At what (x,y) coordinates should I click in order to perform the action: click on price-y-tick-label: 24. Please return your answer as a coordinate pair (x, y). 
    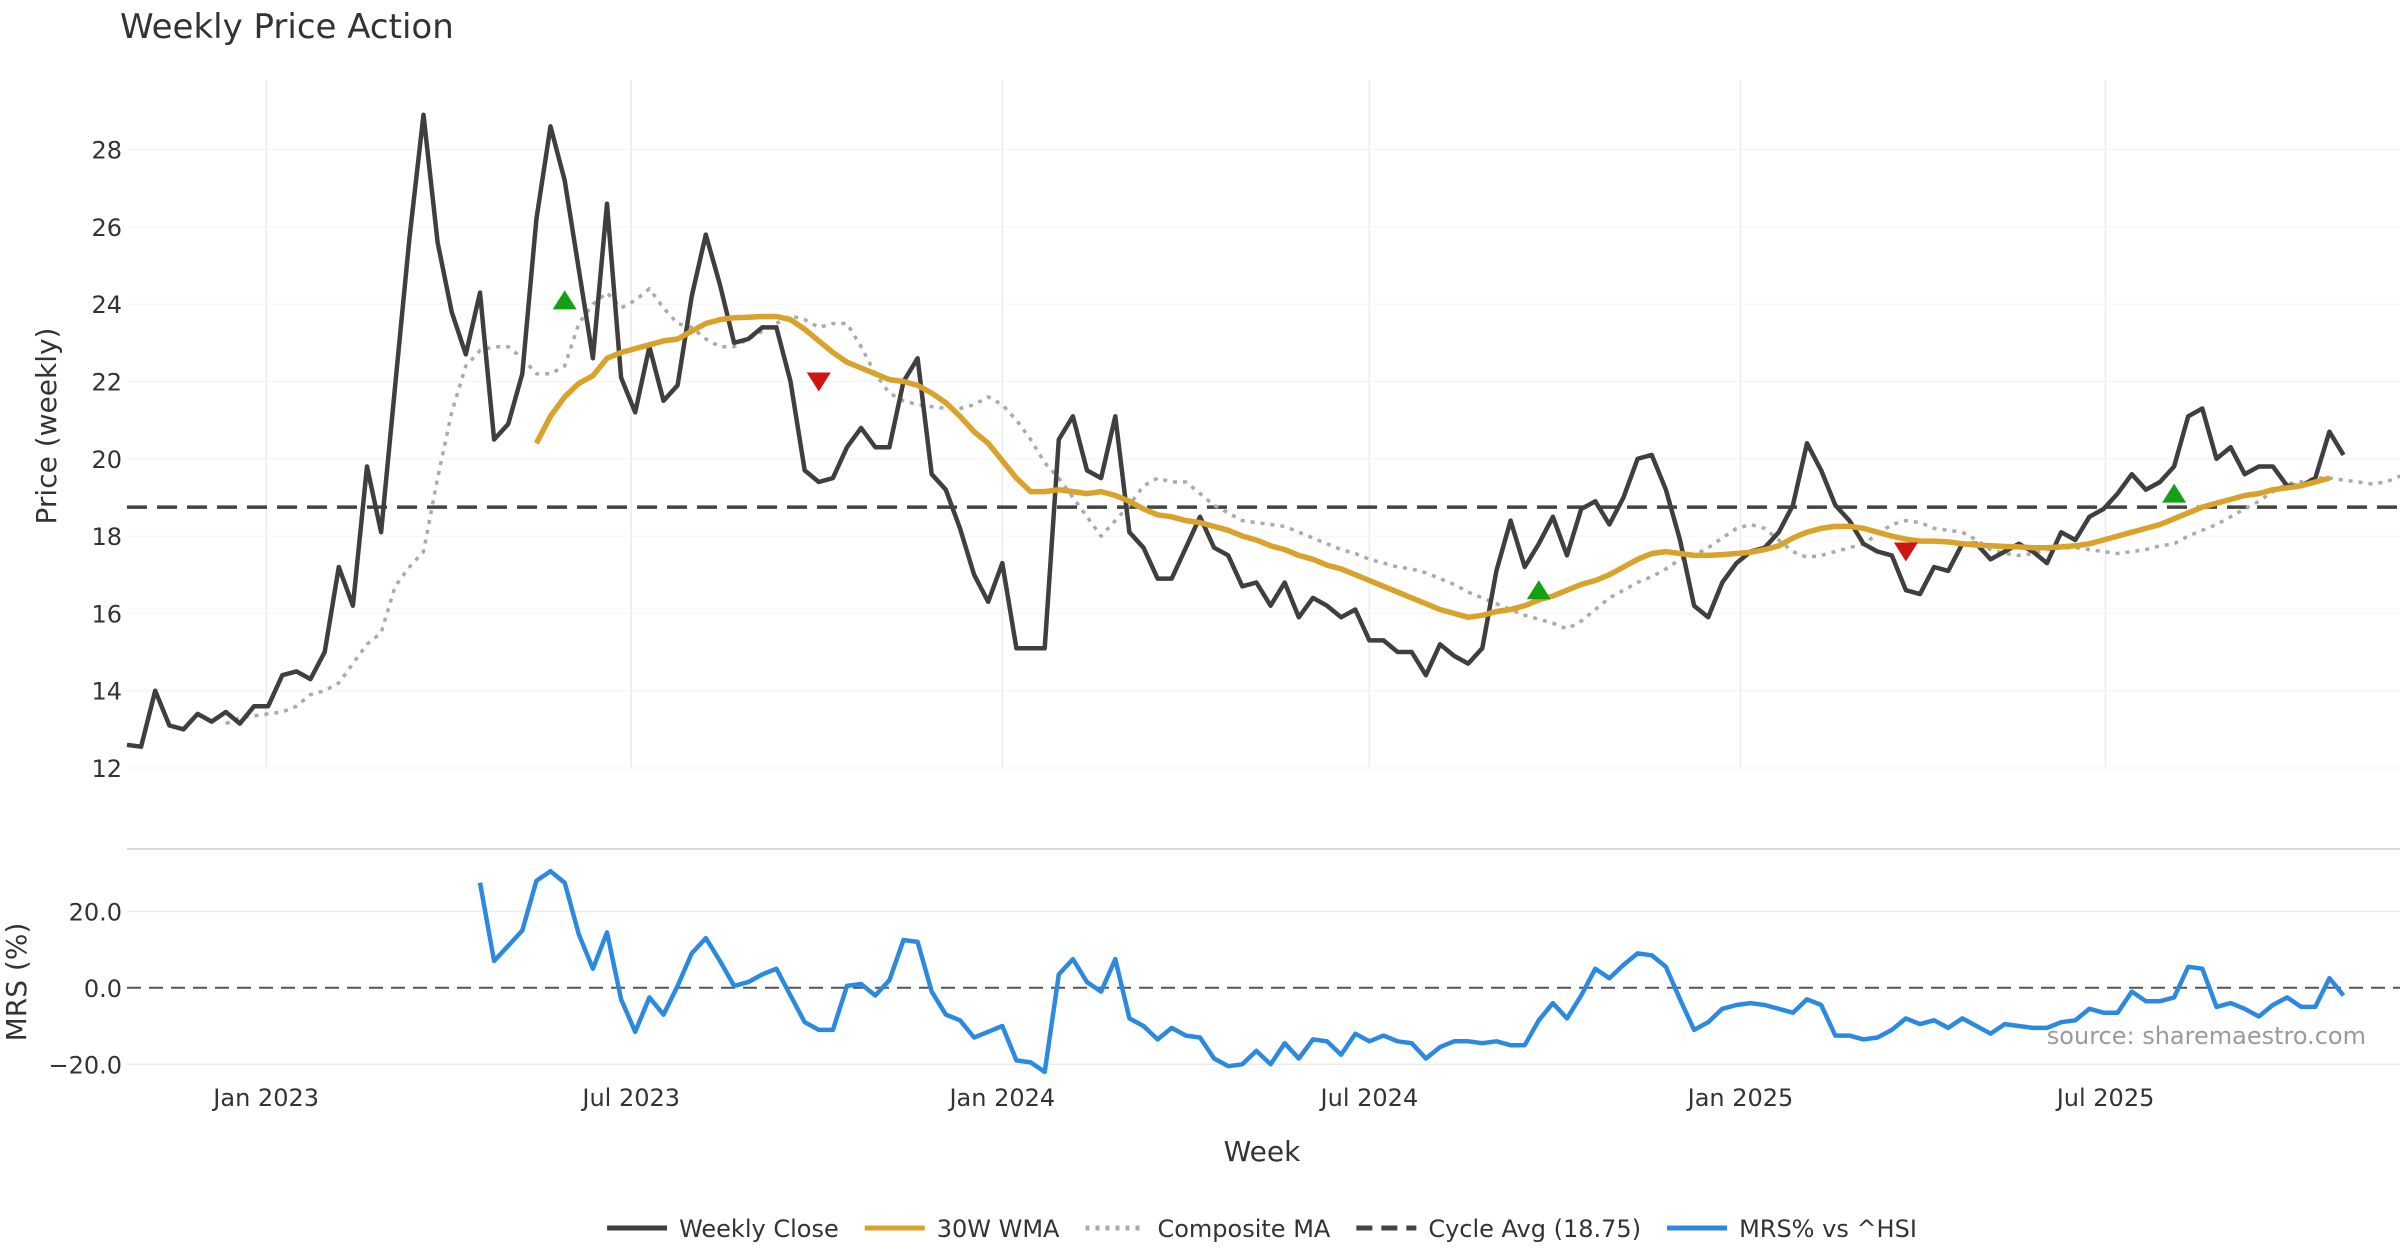
    Looking at the image, I should click on (106, 305).